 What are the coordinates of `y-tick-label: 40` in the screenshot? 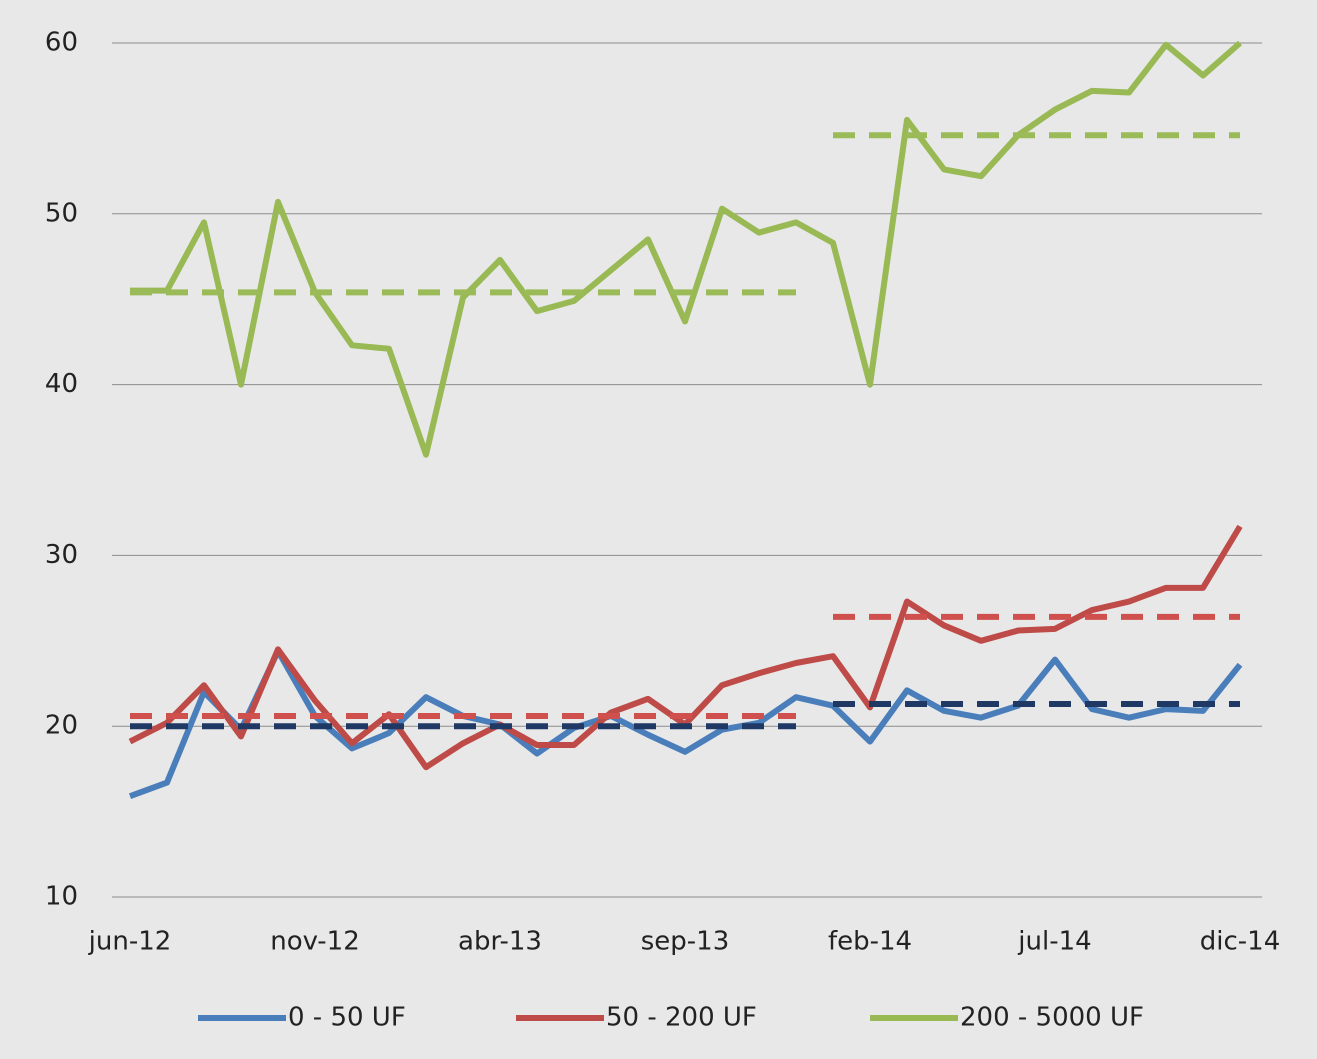 It's located at (61, 384).